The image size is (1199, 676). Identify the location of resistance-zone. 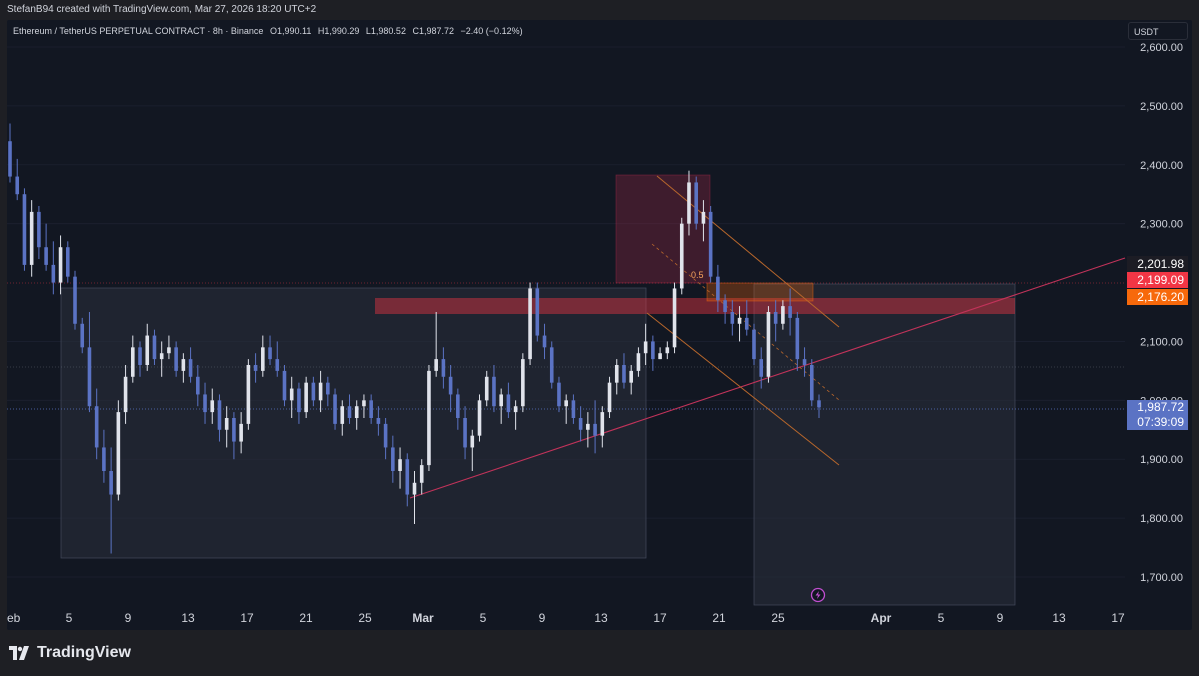
(695, 306).